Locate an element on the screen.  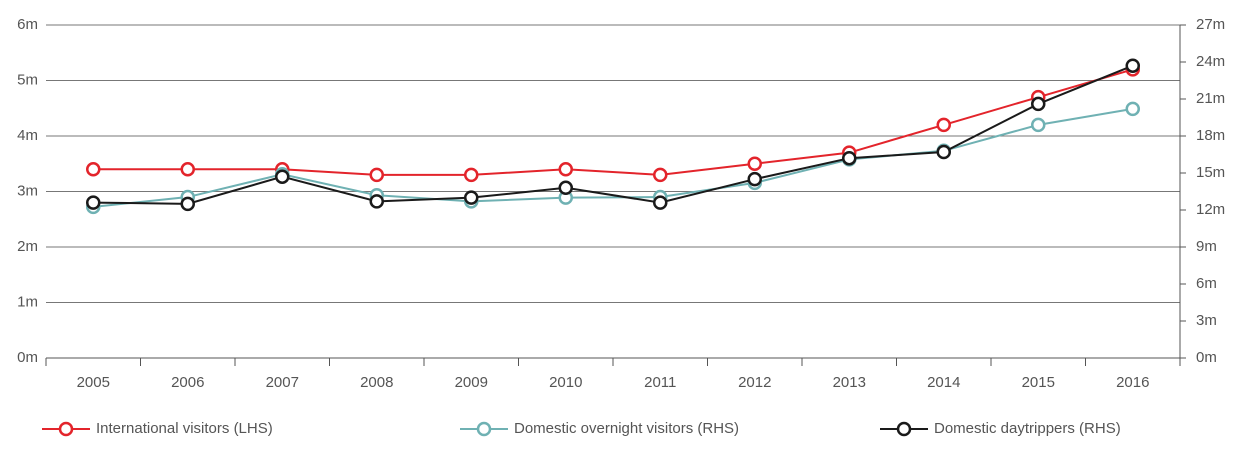
x-tick-label: 2010 is located at coordinates (565, 382).